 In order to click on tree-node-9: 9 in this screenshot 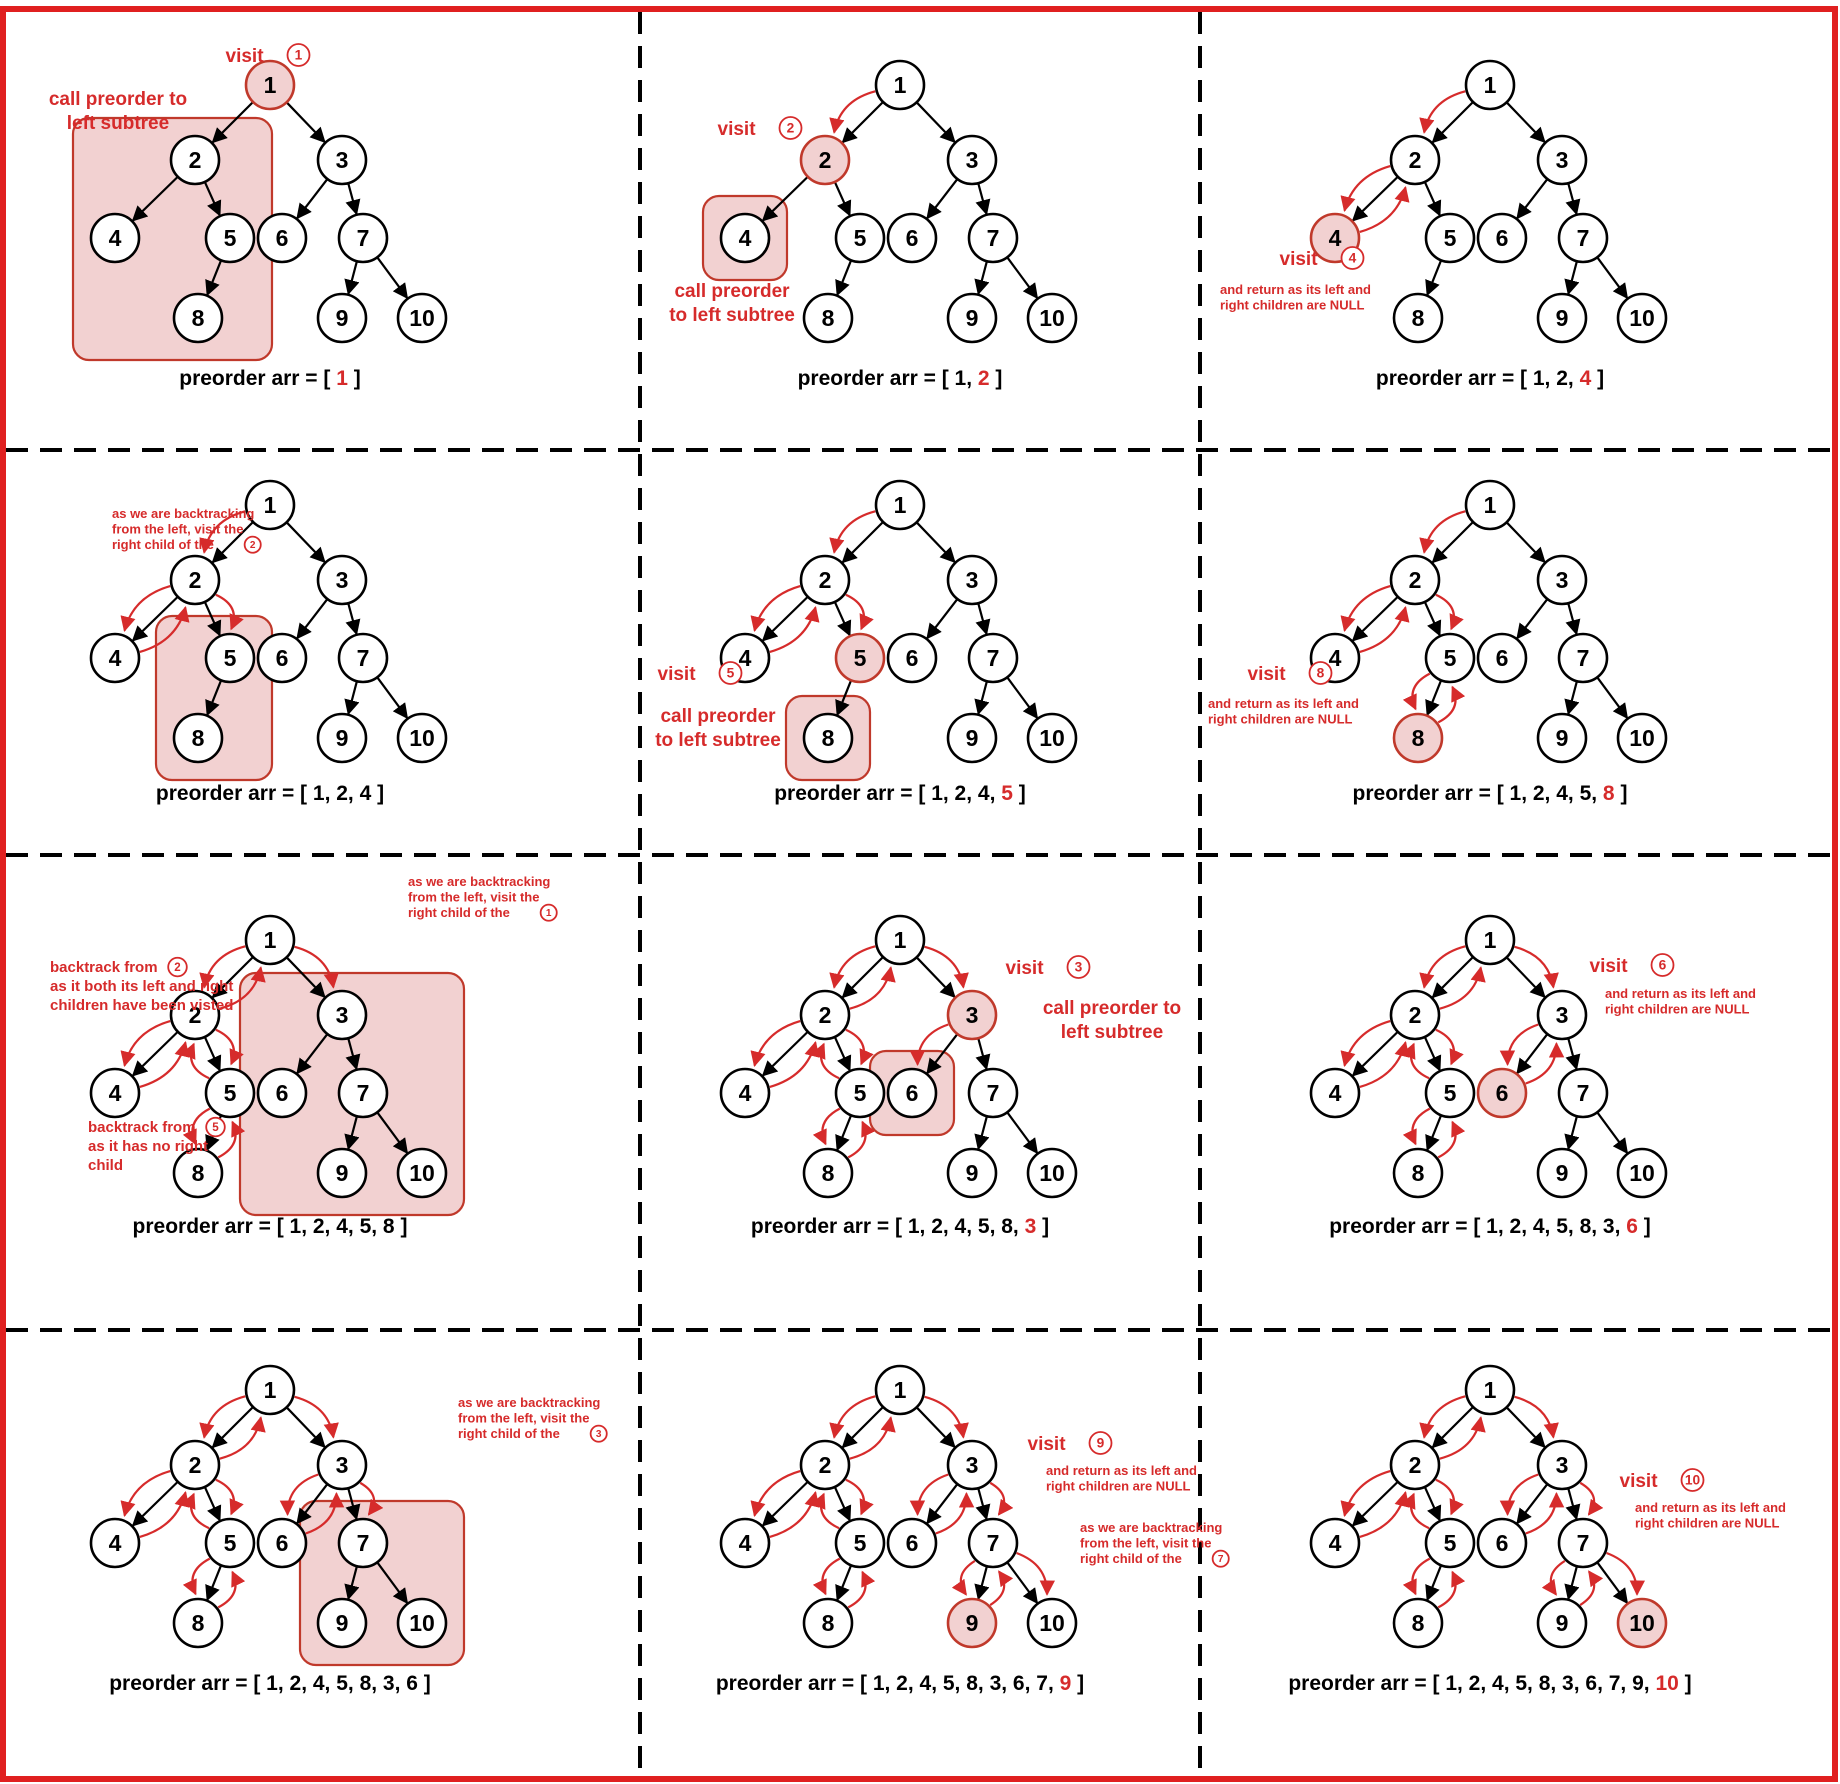, I will do `click(342, 1173)`.